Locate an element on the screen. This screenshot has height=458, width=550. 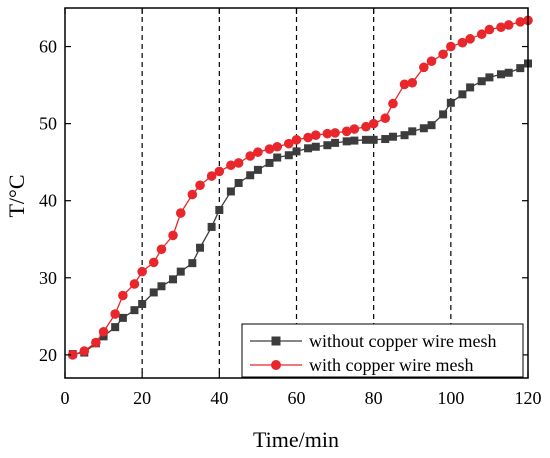
y-tick-label: 30 is located at coordinates (48, 278).